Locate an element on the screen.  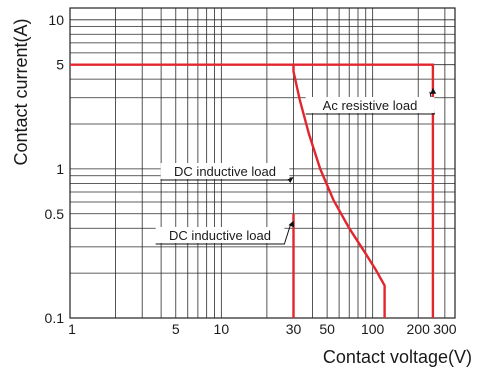
x-tick-label: 200 is located at coordinates (419, 329).